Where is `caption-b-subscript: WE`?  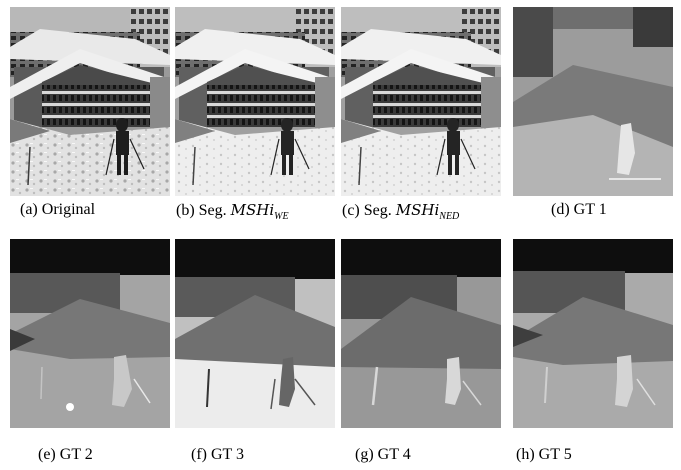 caption-b-subscript: WE is located at coordinates (281, 216).